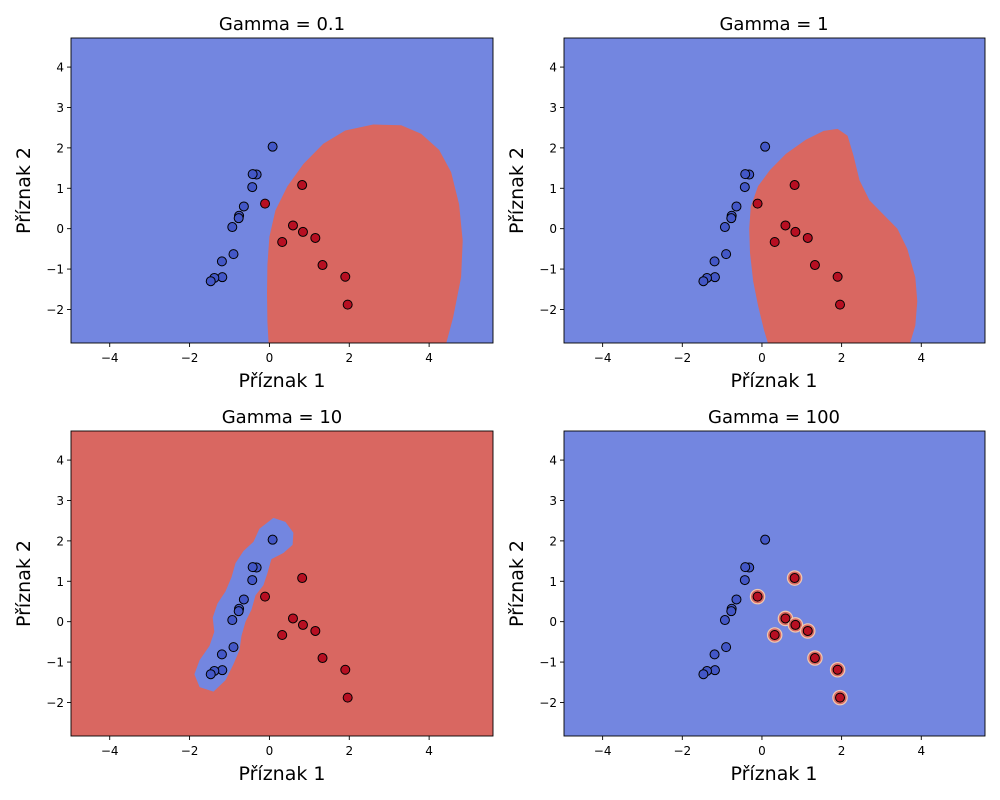 This screenshot has width=1000, height=800. Describe the element at coordinates (774, 417) in the screenshot. I see `panel-title: Gamma = 100` at that location.